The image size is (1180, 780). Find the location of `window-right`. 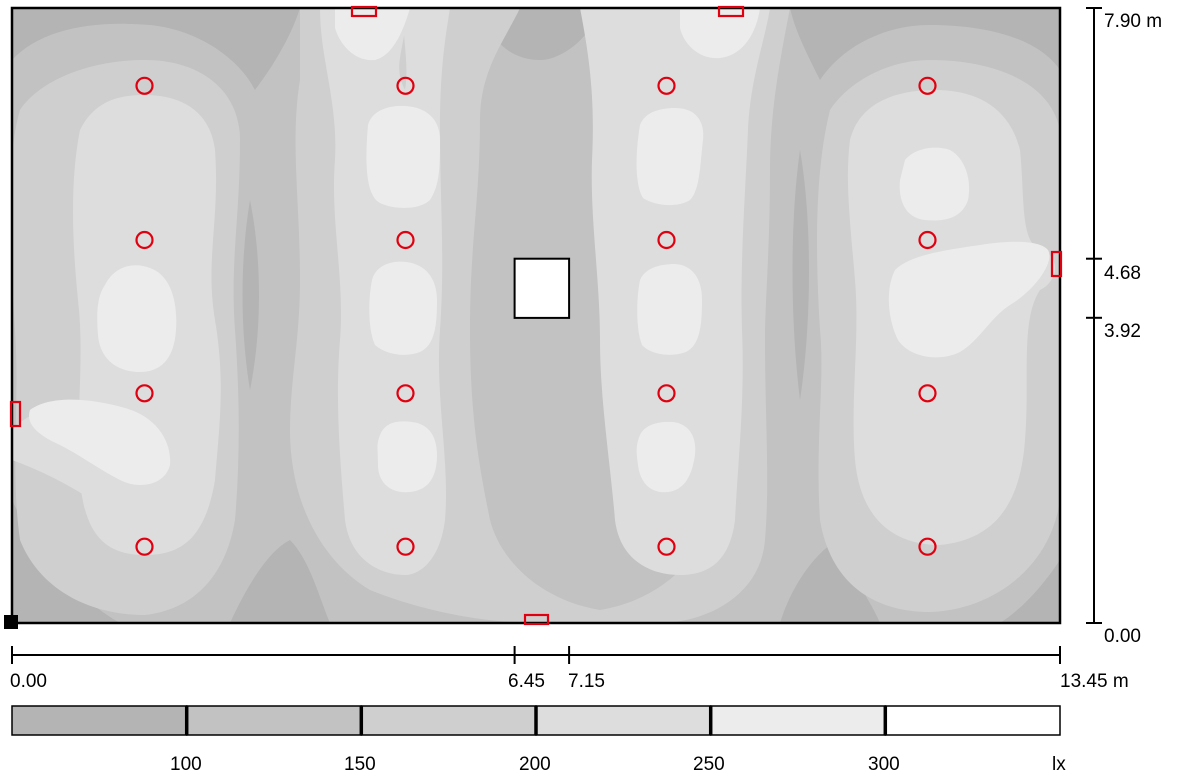

window-right is located at coordinates (1056, 264).